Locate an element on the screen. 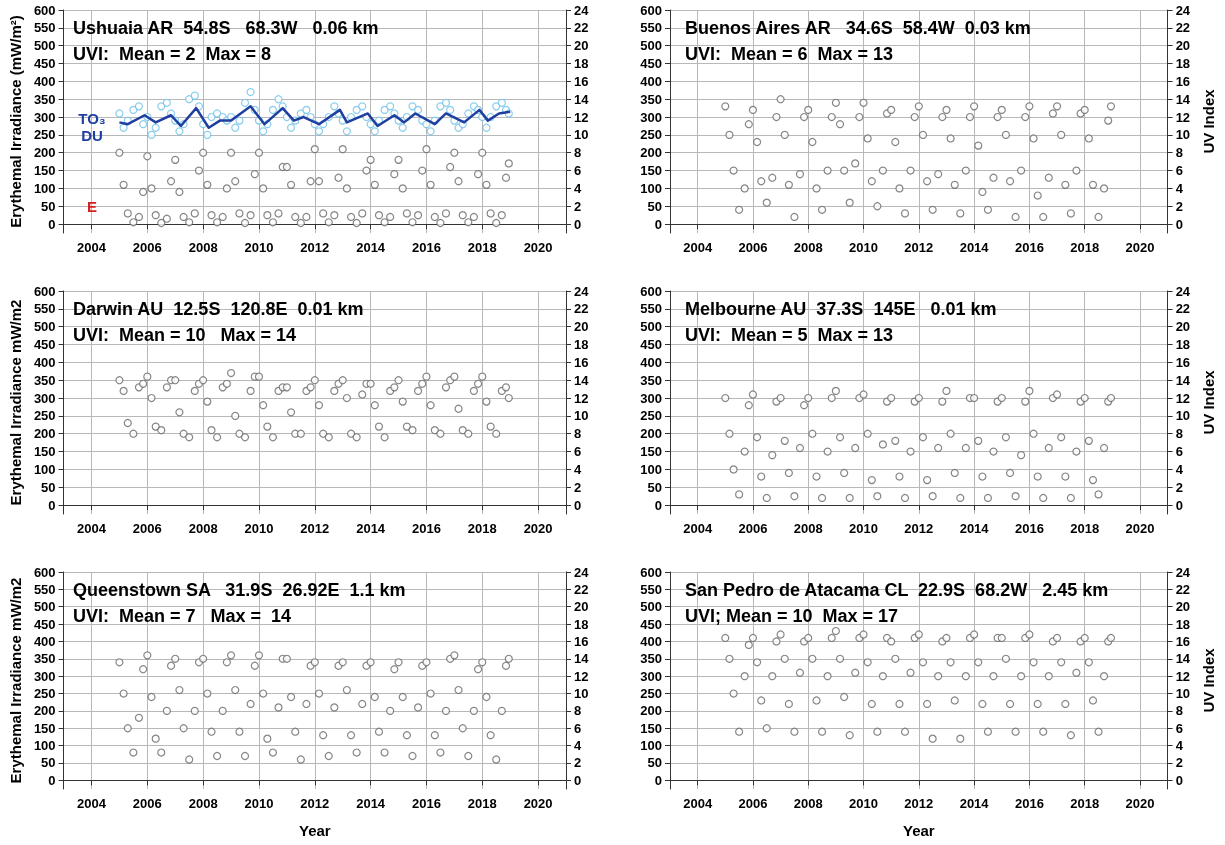  chart-title: Darwin AU 12.5S 120.8E 0.01 km is located at coordinates (218, 309).